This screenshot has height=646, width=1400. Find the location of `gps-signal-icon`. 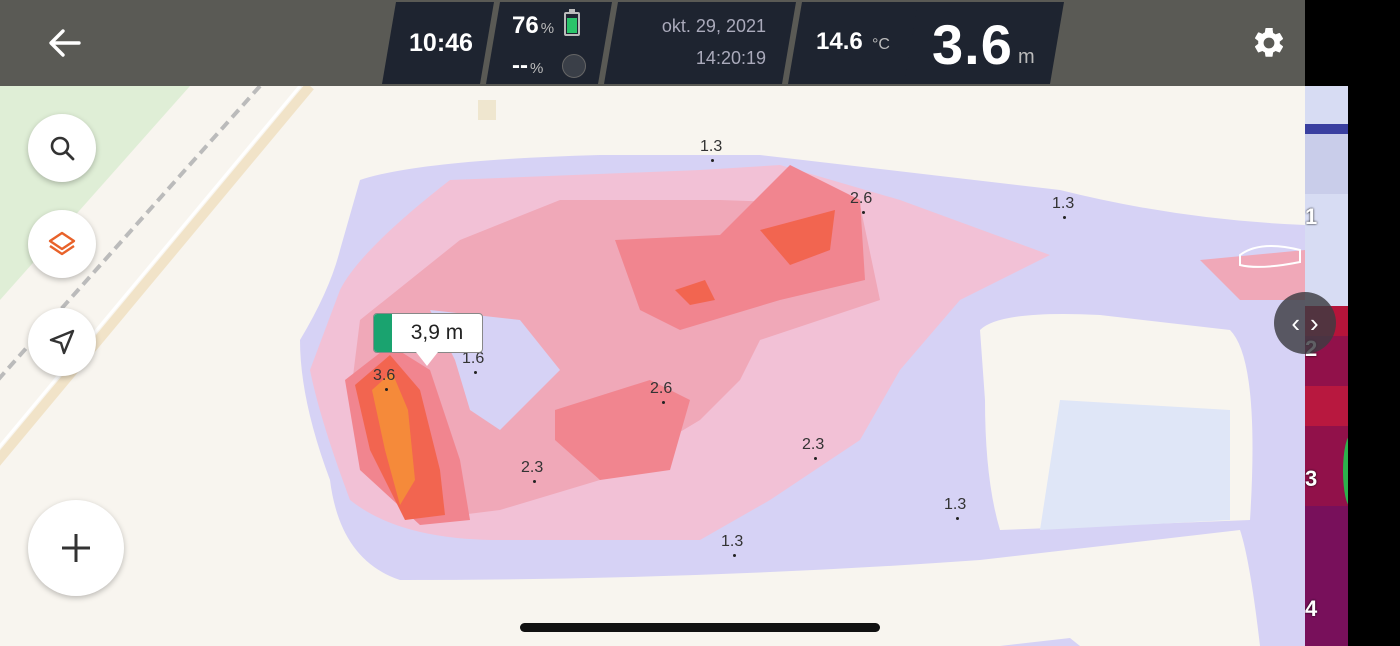

gps-signal-icon is located at coordinates (574, 66).